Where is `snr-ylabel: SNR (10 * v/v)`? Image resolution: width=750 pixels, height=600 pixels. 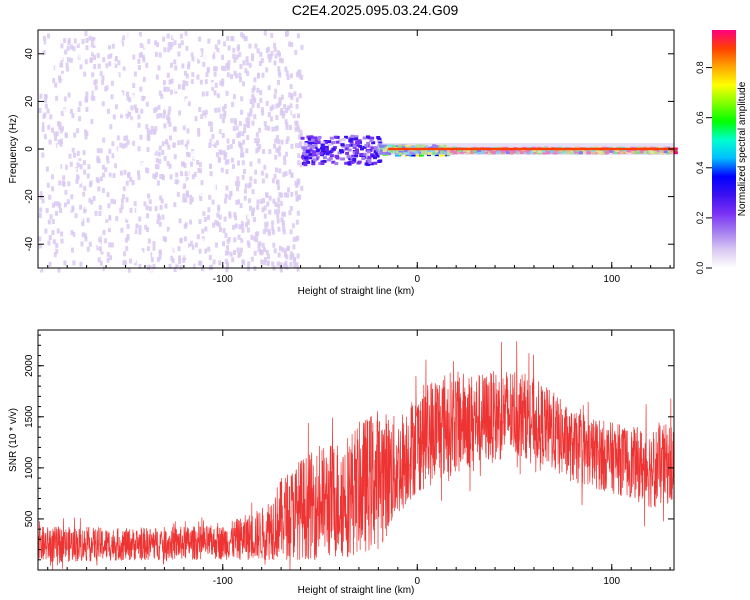 snr-ylabel: SNR (10 * v/v) is located at coordinates (13, 440).